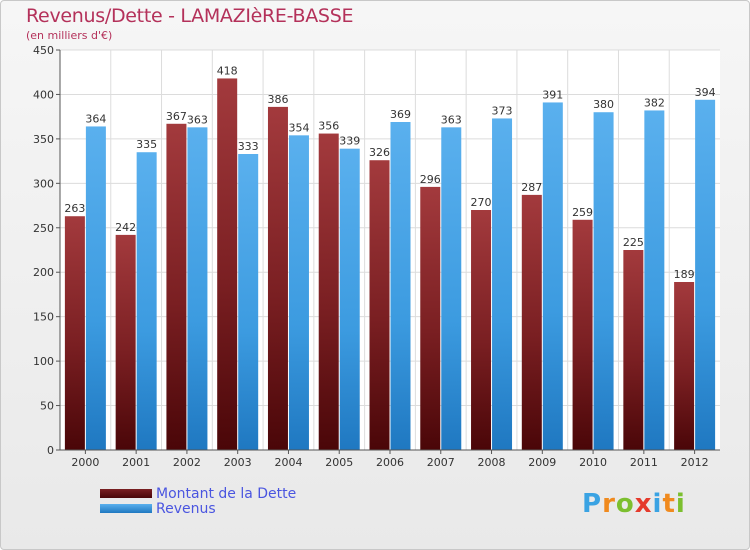 This screenshot has width=750, height=550. I want to click on x-tick-label-2010: 2010, so click(593, 462).